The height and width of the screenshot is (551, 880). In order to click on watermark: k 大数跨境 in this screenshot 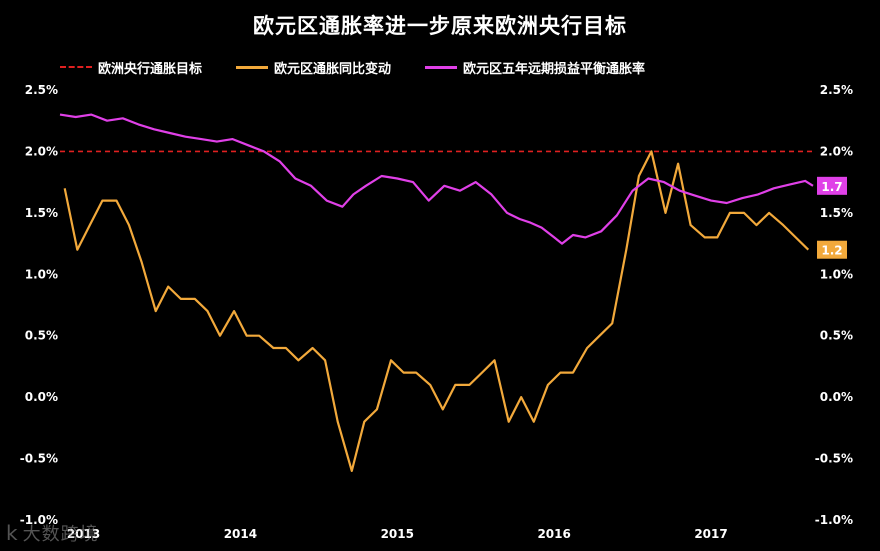, I will do `click(52, 533)`.